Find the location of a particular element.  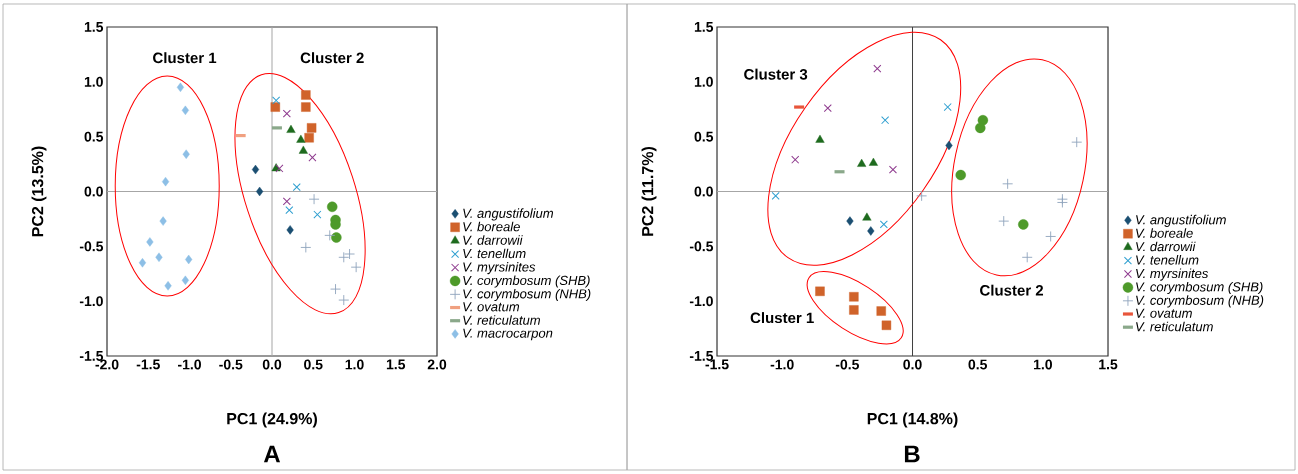

x-tick-label: -2.0 is located at coordinates (107, 364).